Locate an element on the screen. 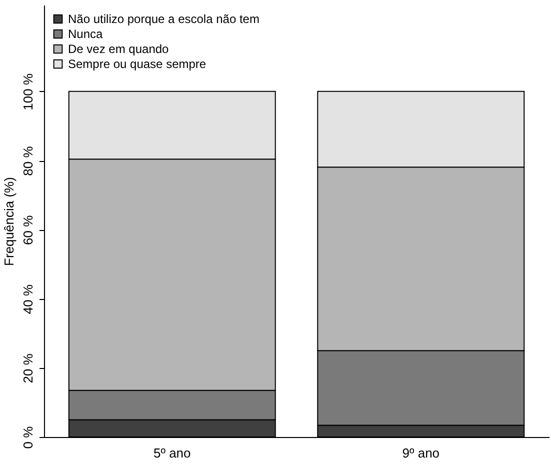 The height and width of the screenshot is (475, 551). y-tick-label: 60 % is located at coordinates (28, 229).